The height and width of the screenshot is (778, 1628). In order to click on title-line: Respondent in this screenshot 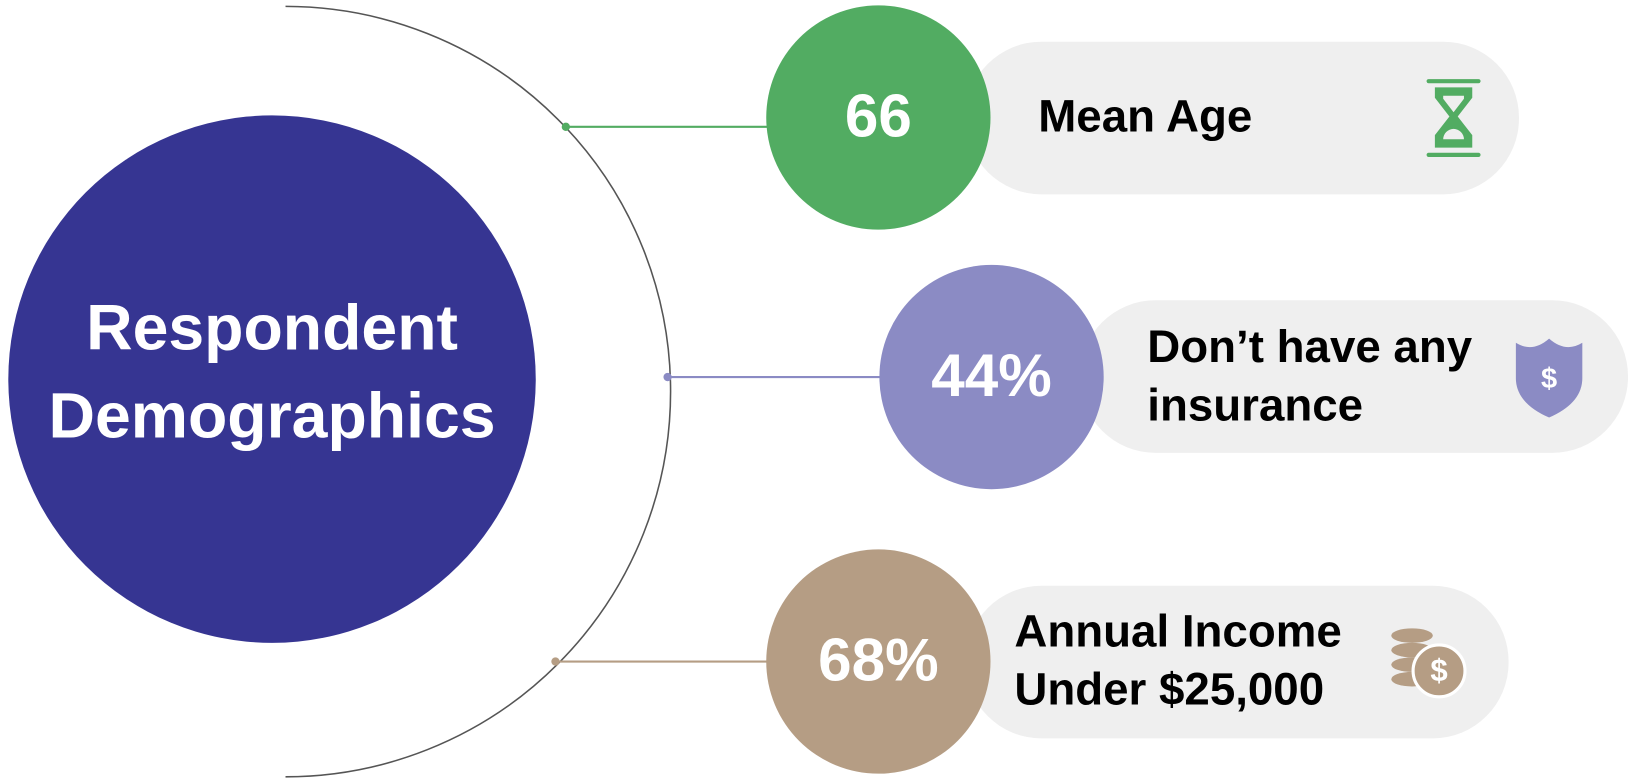, I will do `click(272, 327)`.